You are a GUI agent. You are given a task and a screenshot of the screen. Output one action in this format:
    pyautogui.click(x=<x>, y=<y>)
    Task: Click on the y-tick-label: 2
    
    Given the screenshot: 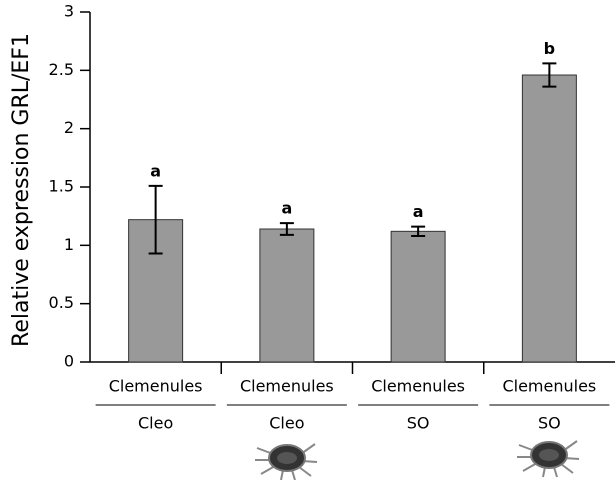 What is the action you would take?
    pyautogui.click(x=69, y=127)
    